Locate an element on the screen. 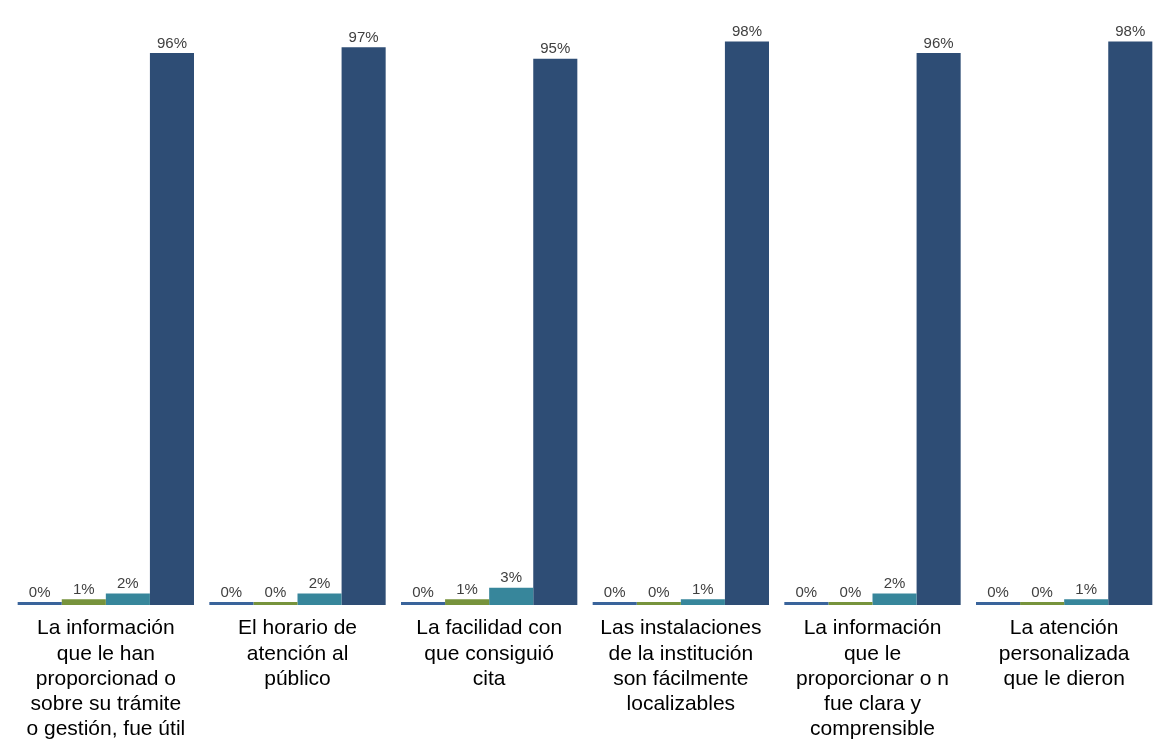 Image resolution: width=1170 pixels, height=745 pixels. x-tick-label: Las instalaciones de la institución son fácilmente localizables is located at coordinates (681, 664).